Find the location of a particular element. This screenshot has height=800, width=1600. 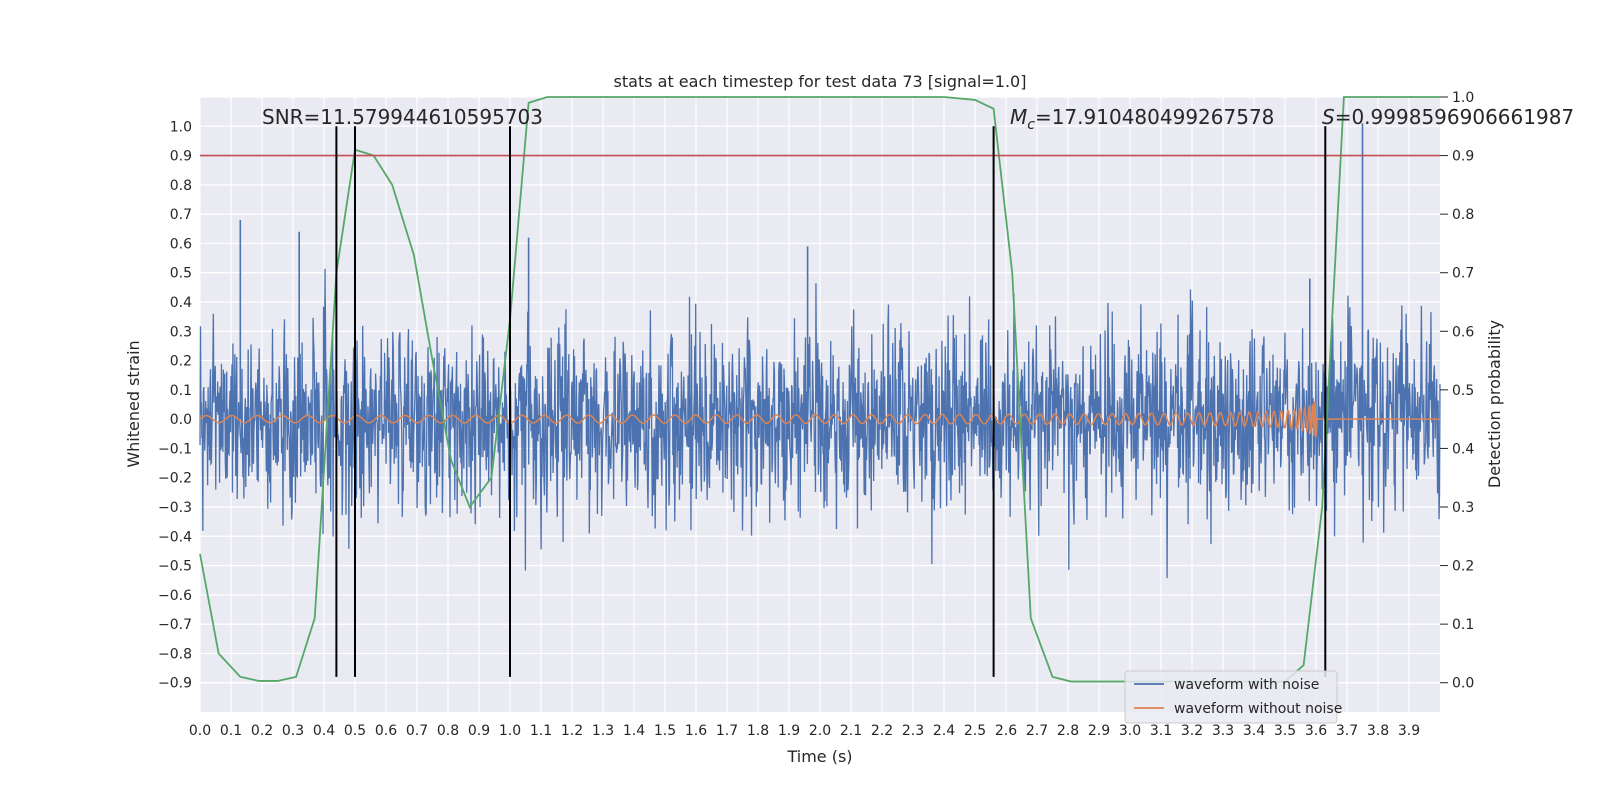

y-right-tick-label: 0.4 is located at coordinates (1463, 449).